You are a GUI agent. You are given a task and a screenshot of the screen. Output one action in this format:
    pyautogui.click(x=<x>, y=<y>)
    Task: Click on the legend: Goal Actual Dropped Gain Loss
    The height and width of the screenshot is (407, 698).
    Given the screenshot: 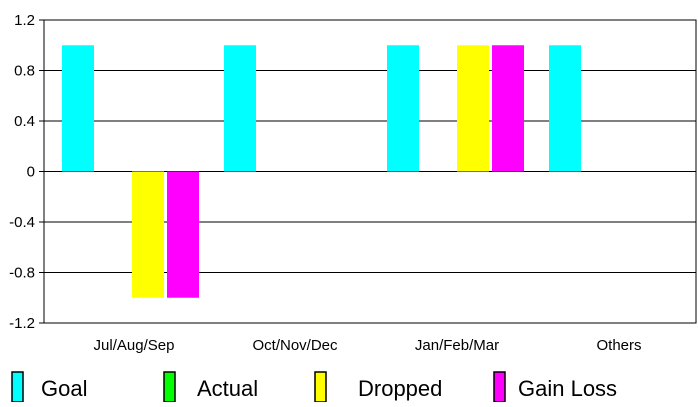 What is the action you would take?
    pyautogui.click(x=314, y=387)
    